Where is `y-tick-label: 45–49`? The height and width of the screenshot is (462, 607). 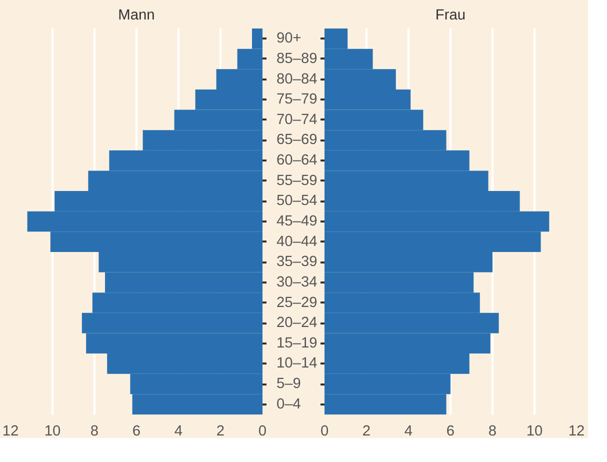 y-tick-label: 45–49 is located at coordinates (297, 222).